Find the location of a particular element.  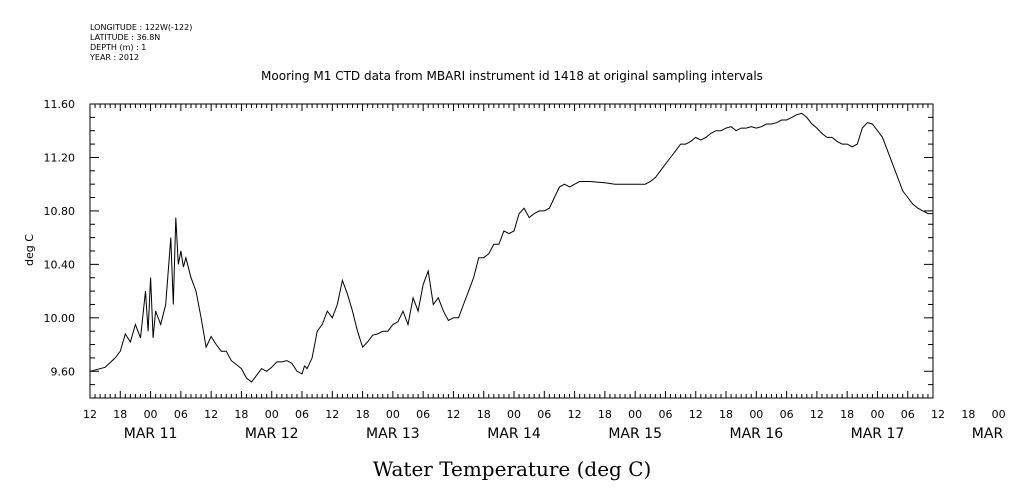

y-axis-label: deg C is located at coordinates (29, 250).